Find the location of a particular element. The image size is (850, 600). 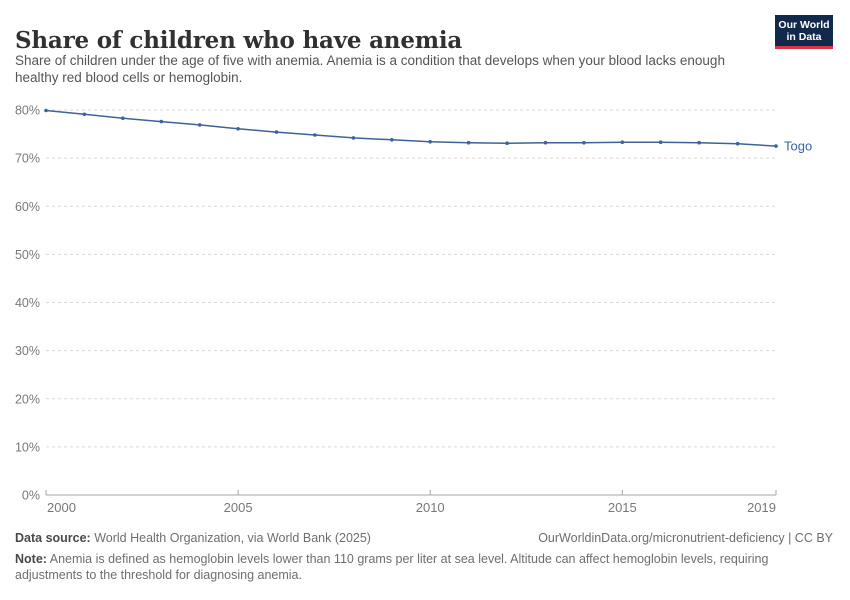

y-tick-label: 80% is located at coordinates (27, 111).